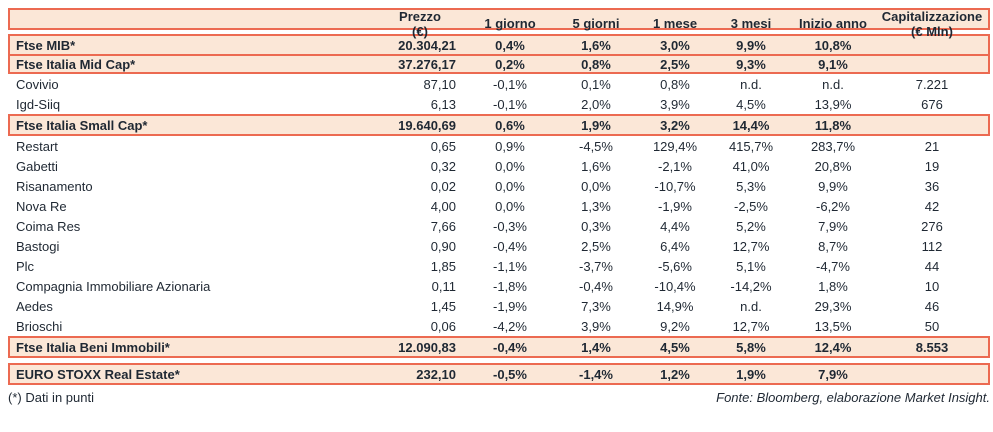  I want to click on cell-5-giorni: 0,0%, so click(596, 186).